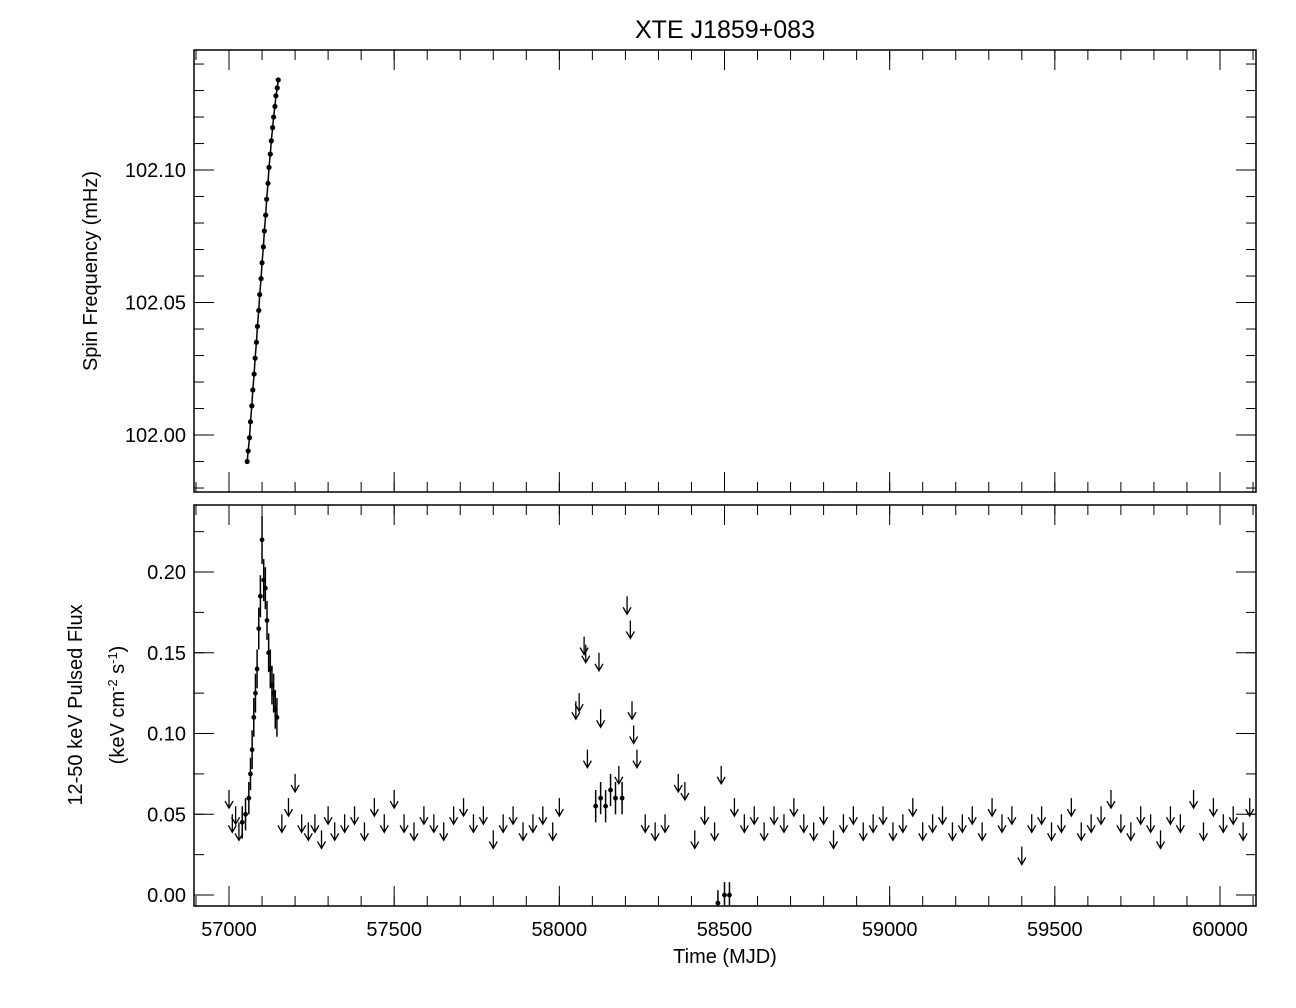  What do you see at coordinates (1055, 930) in the screenshot?
I see `x-tick-label: 59500` at bounding box center [1055, 930].